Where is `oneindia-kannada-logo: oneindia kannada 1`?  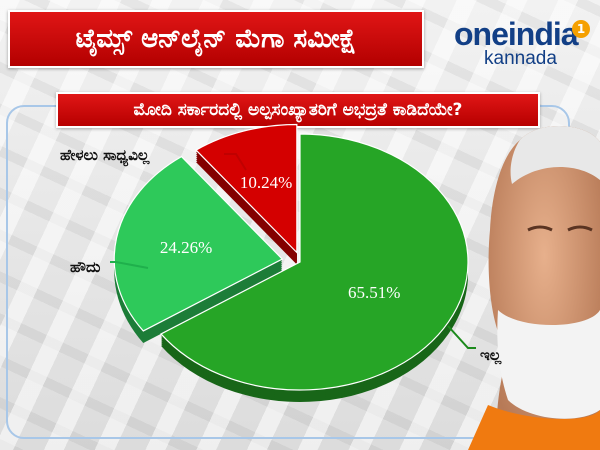
oneindia-kannada-logo: oneindia kannada 1 is located at coordinates (524, 40).